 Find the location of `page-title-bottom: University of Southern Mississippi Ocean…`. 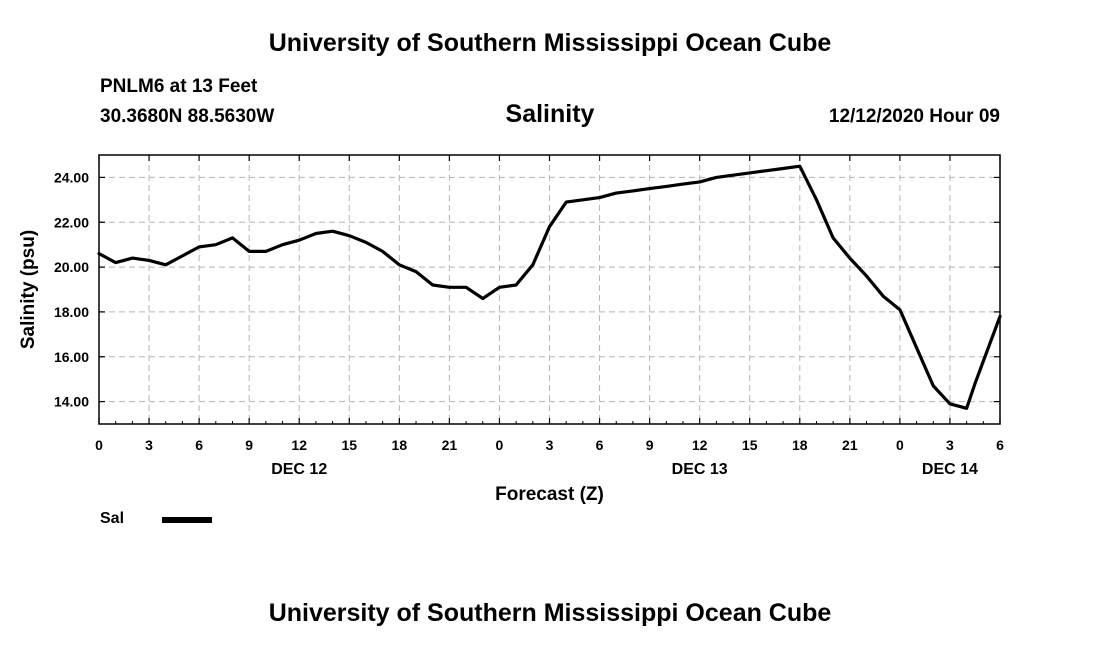

page-title-bottom: University of Southern Mississippi Ocean… is located at coordinates (550, 613).